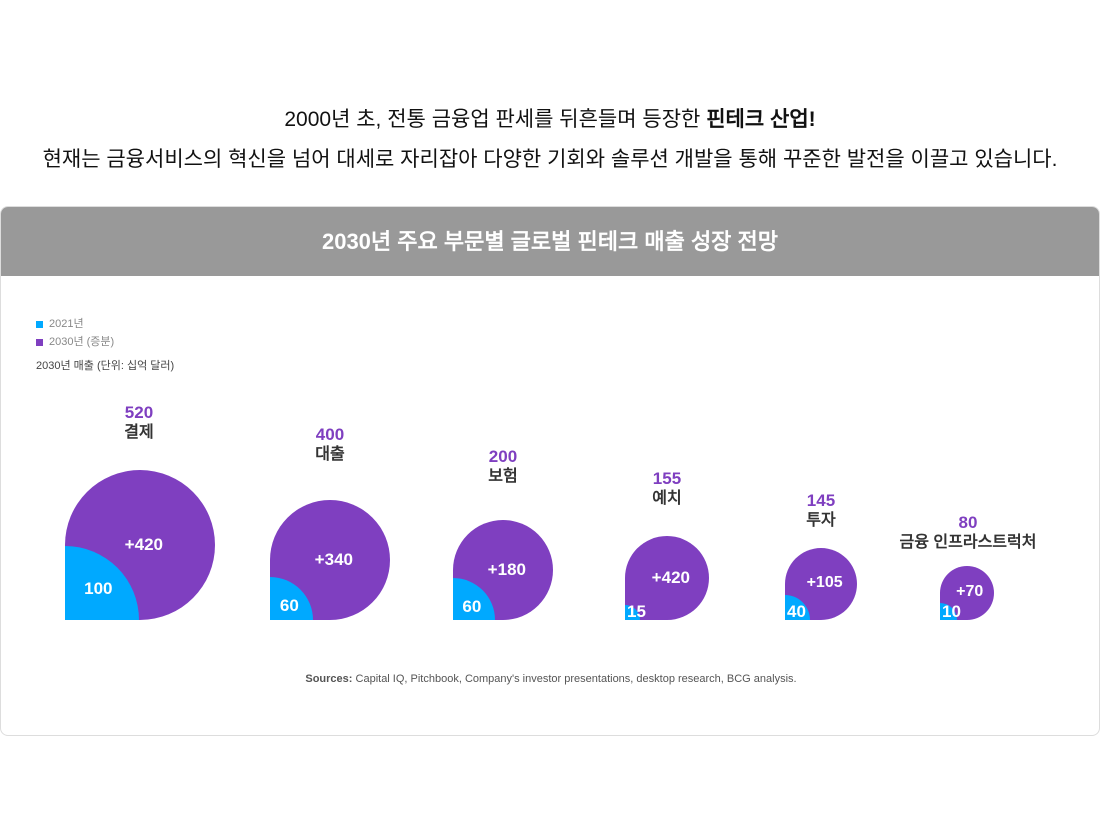 The image size is (1100, 836). What do you see at coordinates (139, 432) in the screenshot?
I see `category-name: 결제` at bounding box center [139, 432].